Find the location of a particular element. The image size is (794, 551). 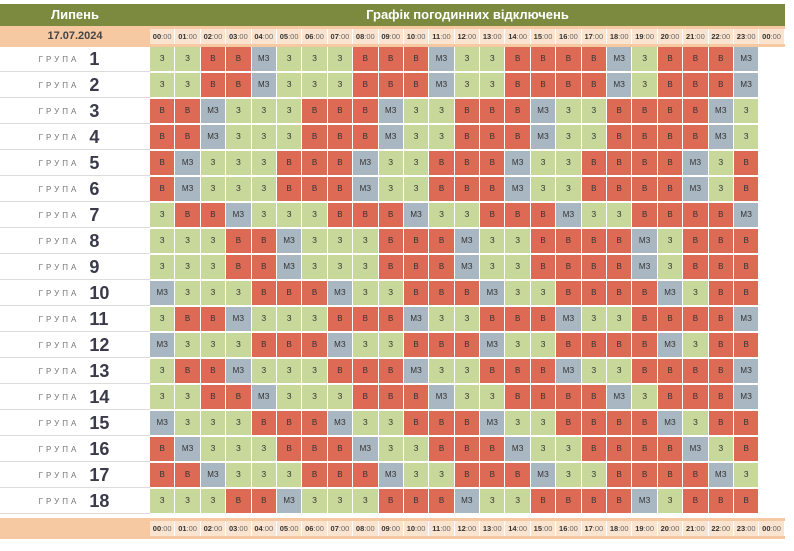

hour-label: 12:00 is located at coordinates (467, 528).